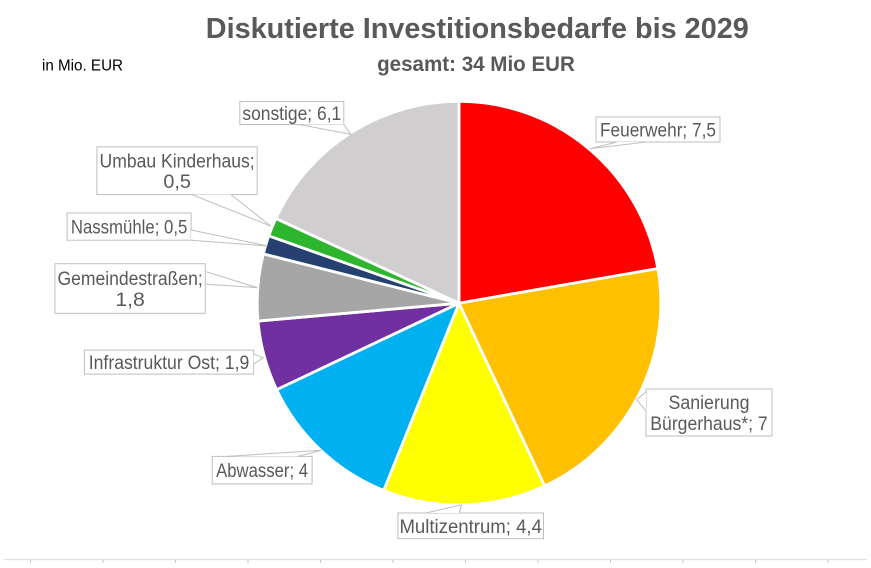  I want to click on svg-text: Sanierung, so click(709, 403).